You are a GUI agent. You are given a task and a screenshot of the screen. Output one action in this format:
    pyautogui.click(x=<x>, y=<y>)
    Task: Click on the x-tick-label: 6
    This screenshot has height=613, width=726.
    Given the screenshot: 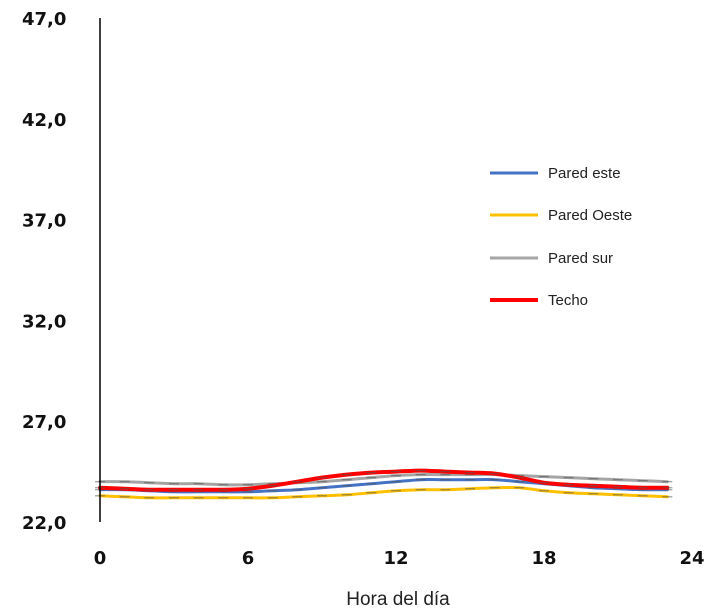 What is the action you would take?
    pyautogui.click(x=248, y=558)
    